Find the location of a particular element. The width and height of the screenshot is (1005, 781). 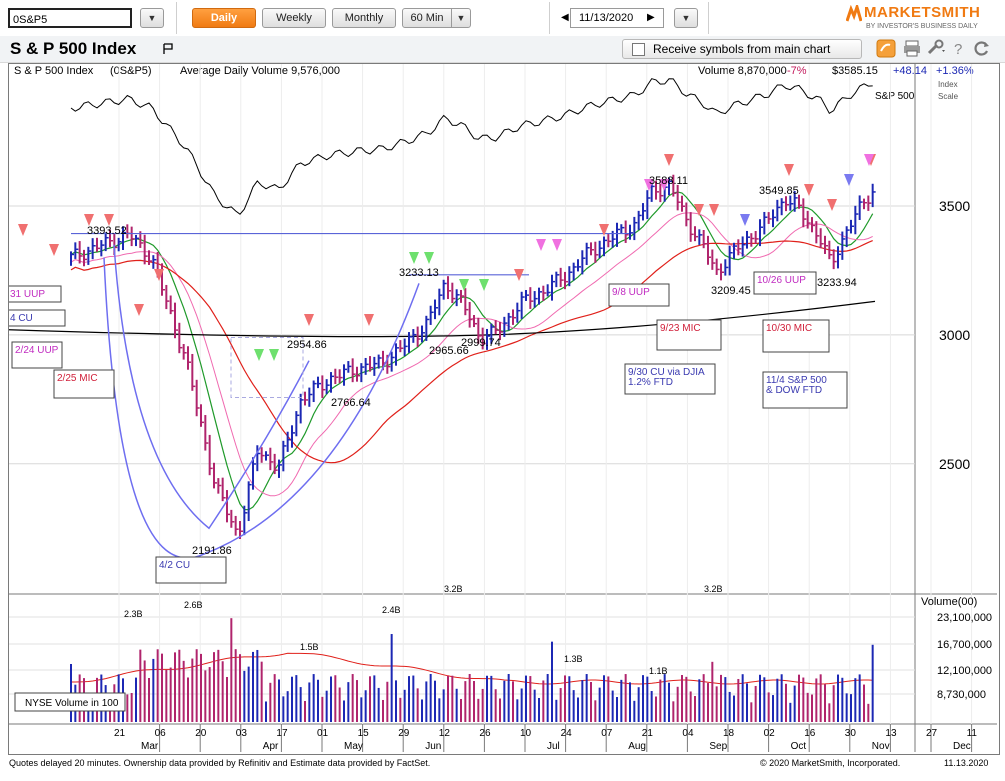

price-label: 2766.64 is located at coordinates (351, 403).